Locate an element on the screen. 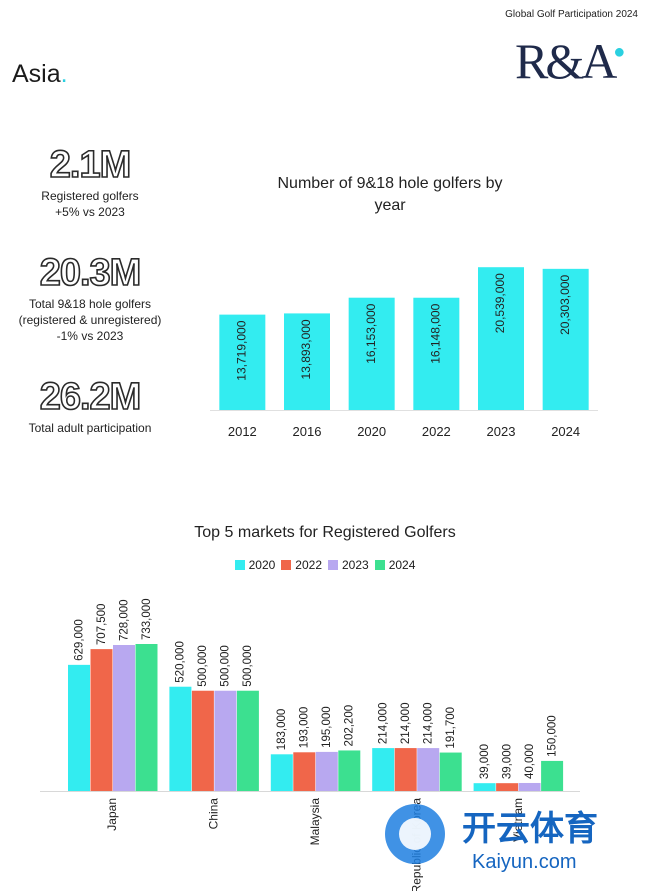 Image resolution: width=650 pixels, height=891 pixels. x-tick-label: 2022 is located at coordinates (436, 431).